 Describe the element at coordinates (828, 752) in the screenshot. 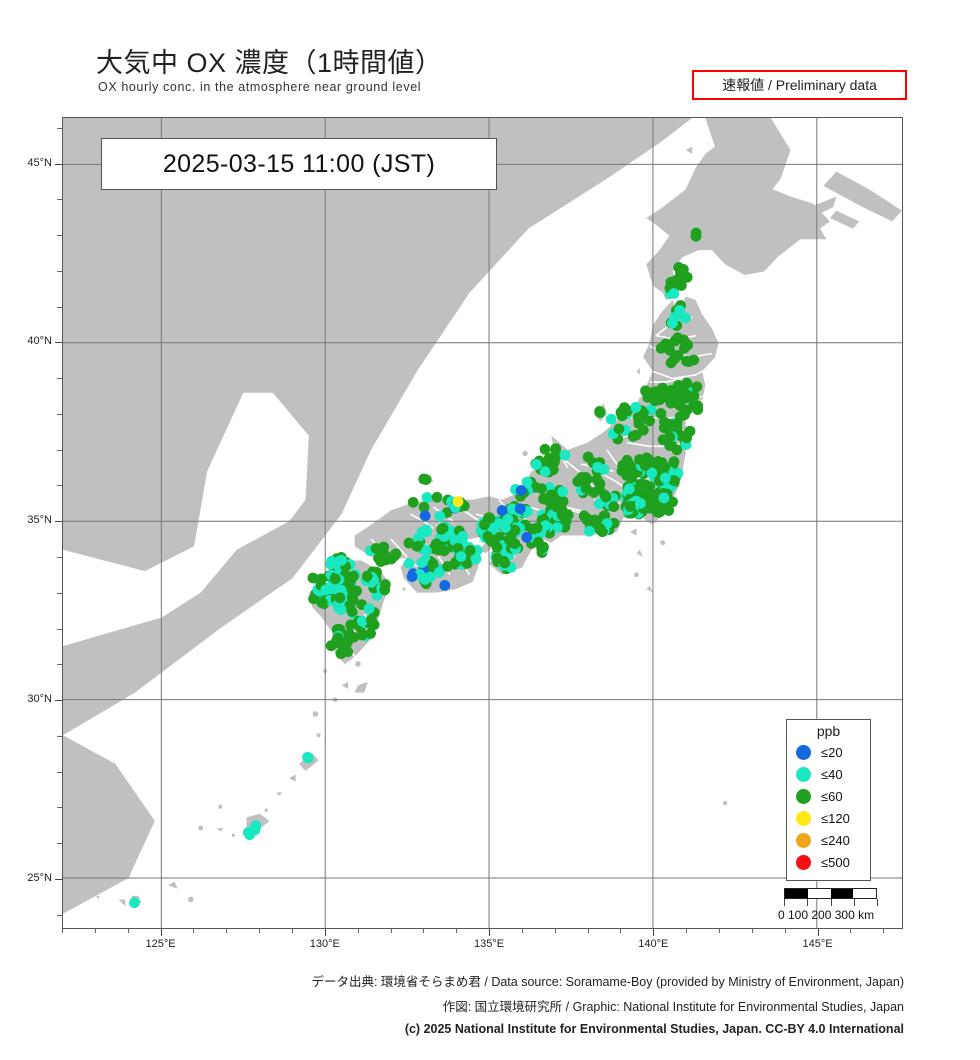

I see `legend-item-1: ≤20` at that location.